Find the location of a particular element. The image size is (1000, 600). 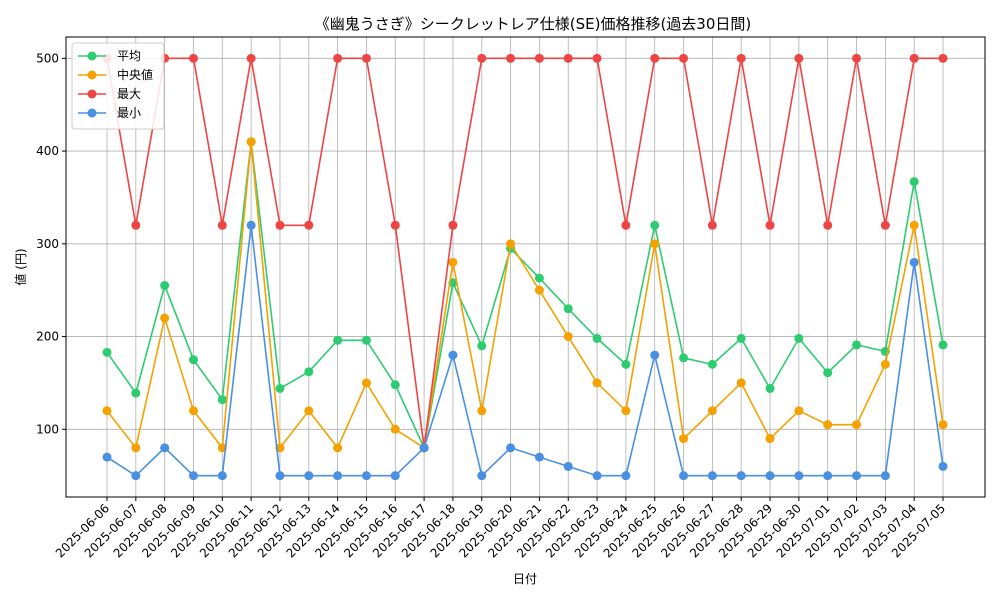

legend-label: 平均 is located at coordinates (129, 56).